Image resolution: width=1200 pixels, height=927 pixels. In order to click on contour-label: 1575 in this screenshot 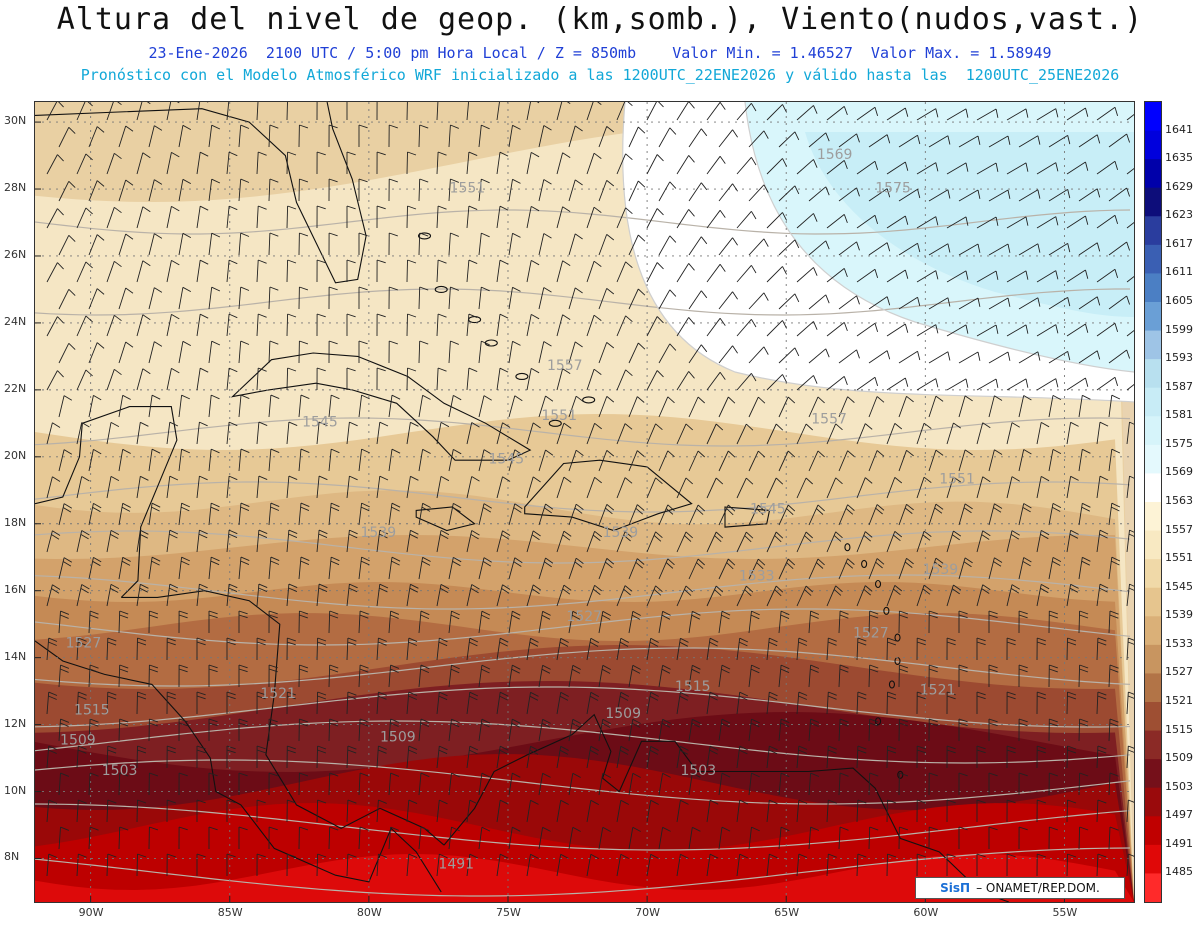, I will do `click(893, 188)`.